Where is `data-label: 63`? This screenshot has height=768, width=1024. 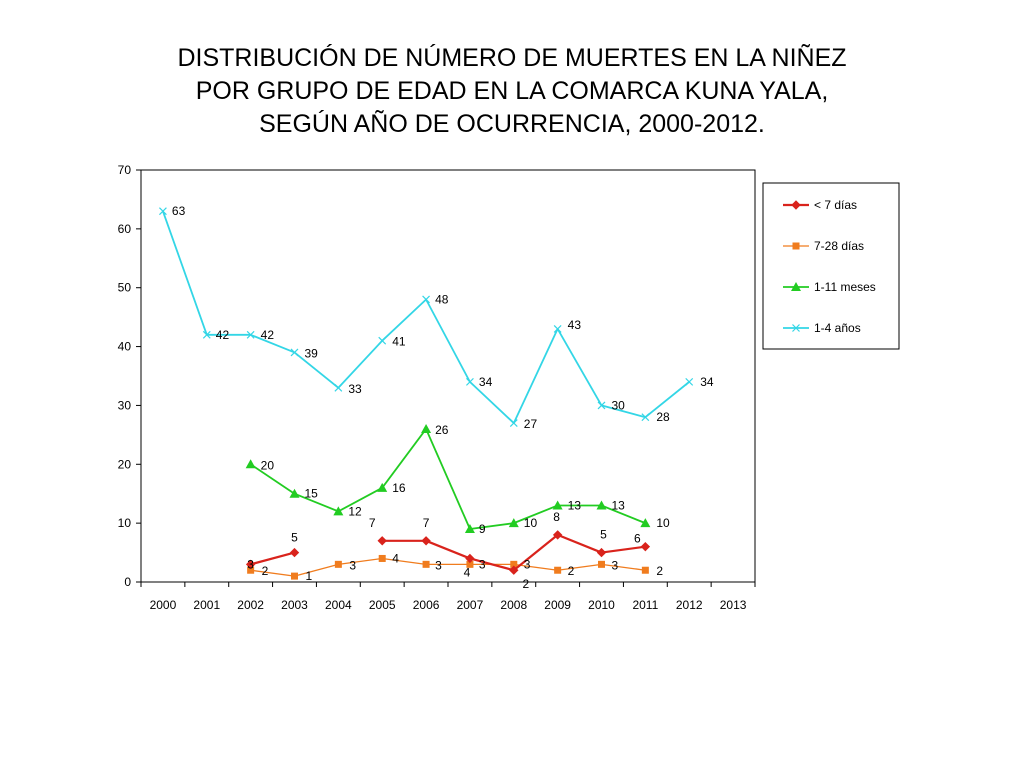 data-label: 63 is located at coordinates (179, 211).